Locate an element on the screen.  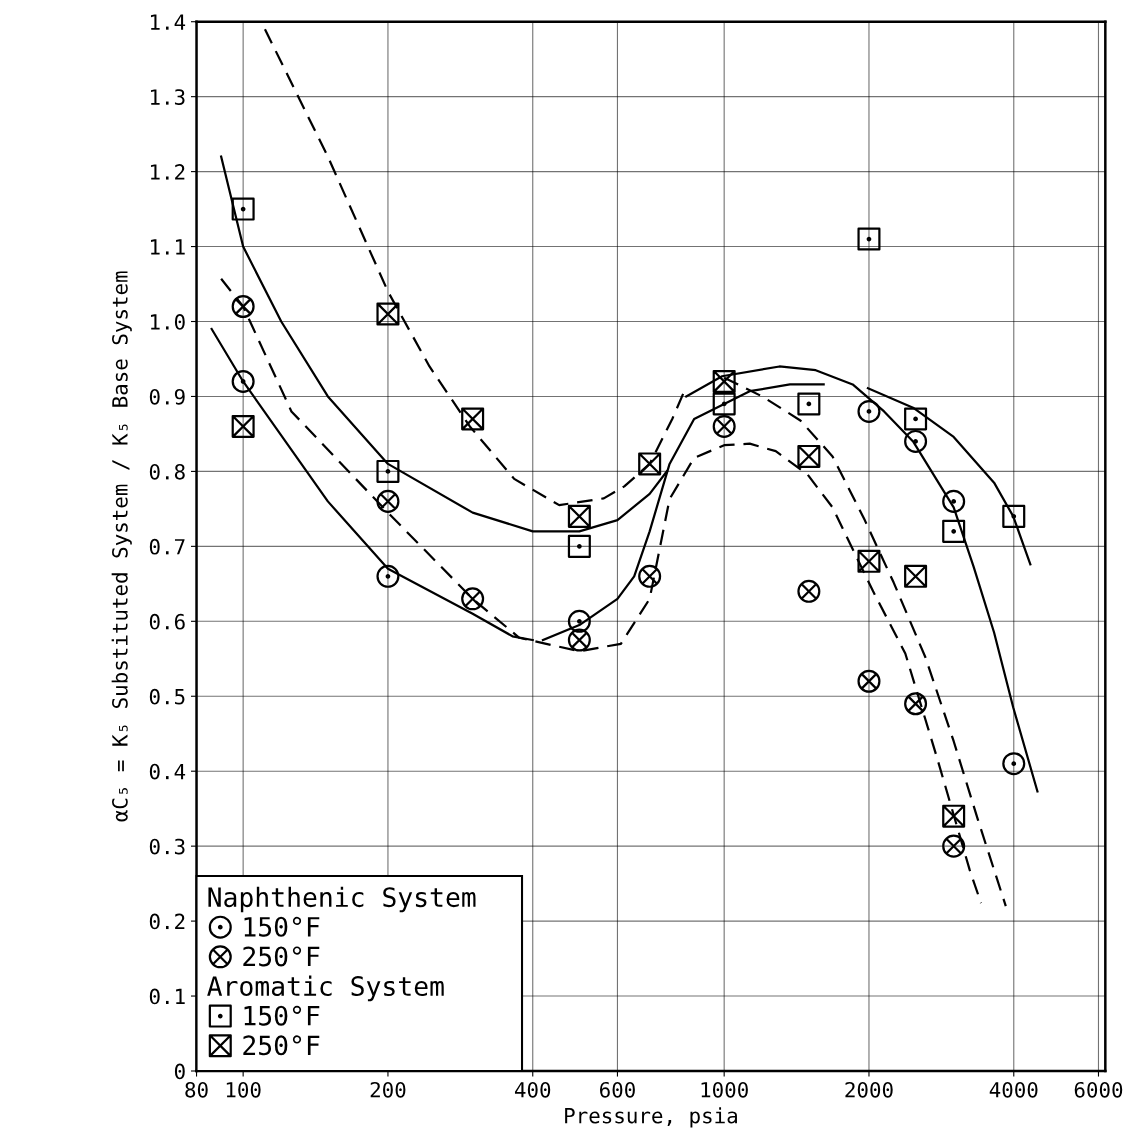
x-tick-label: 2000 is located at coordinates (869, 1089).